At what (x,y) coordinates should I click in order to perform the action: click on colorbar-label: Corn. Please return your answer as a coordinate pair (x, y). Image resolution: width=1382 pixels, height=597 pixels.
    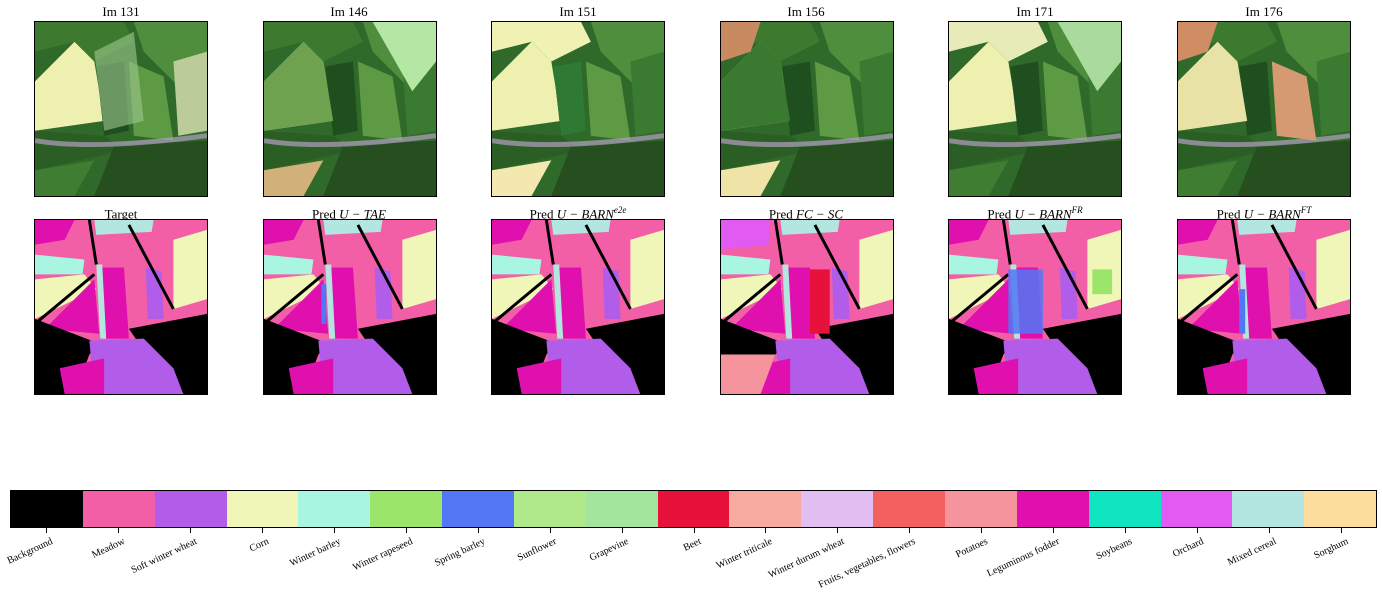
    Looking at the image, I should click on (259, 545).